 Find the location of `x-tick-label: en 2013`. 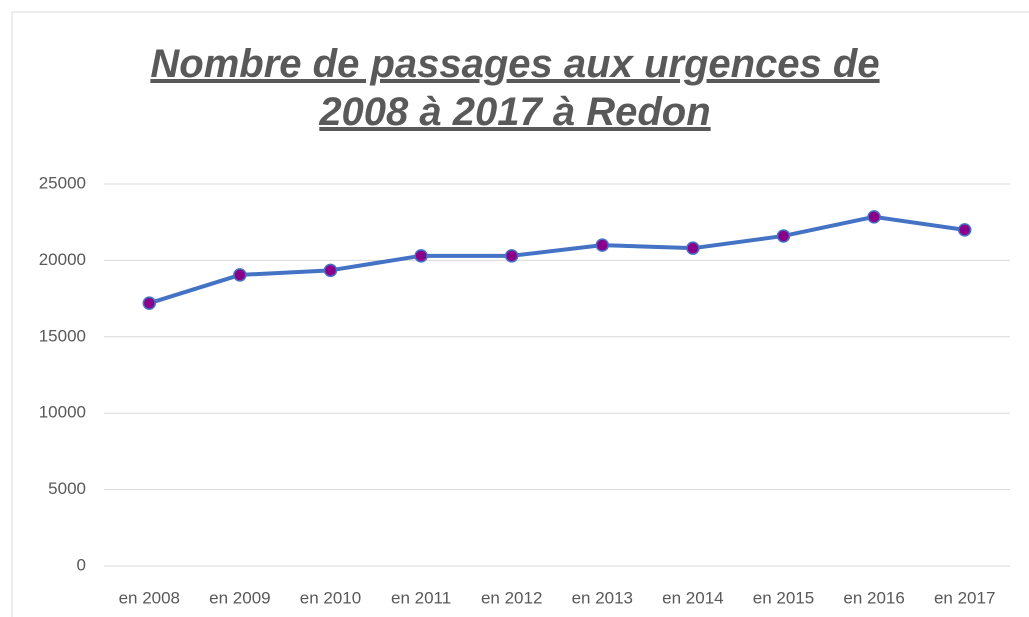

x-tick-label: en 2013 is located at coordinates (602, 597).